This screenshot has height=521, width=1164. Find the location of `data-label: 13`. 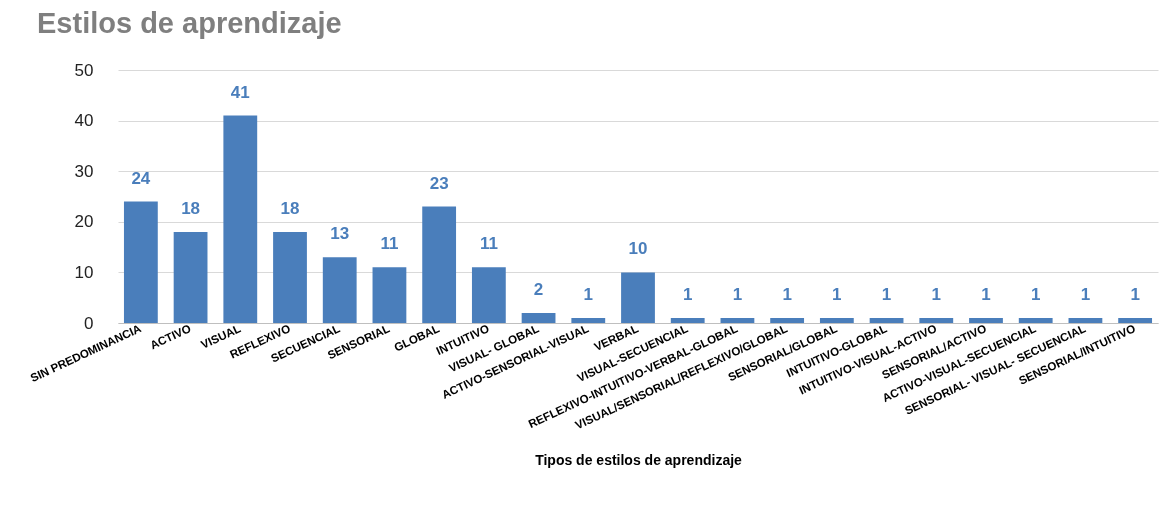

data-label: 13 is located at coordinates (340, 234).